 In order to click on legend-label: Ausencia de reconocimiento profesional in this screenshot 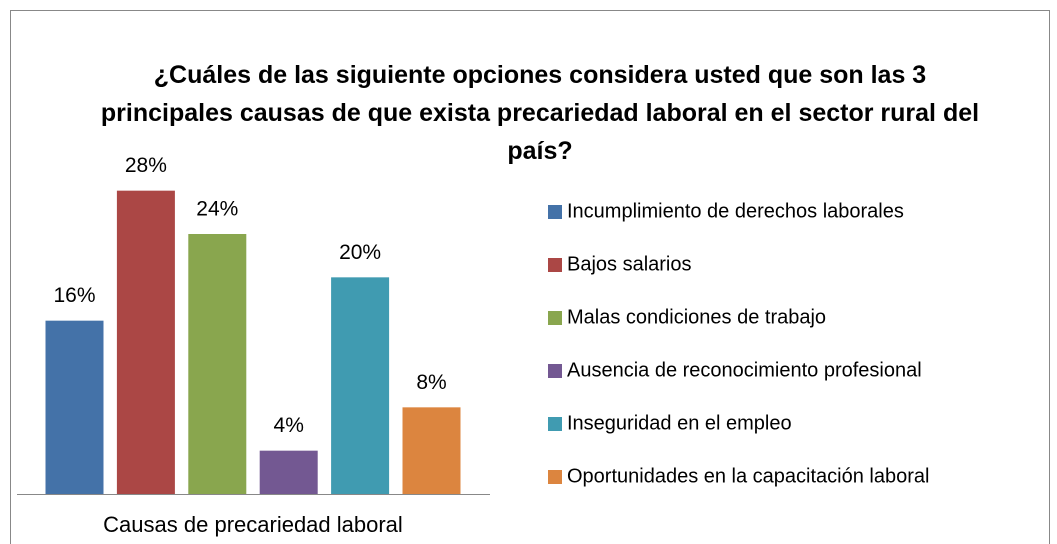, I will do `click(744, 370)`.